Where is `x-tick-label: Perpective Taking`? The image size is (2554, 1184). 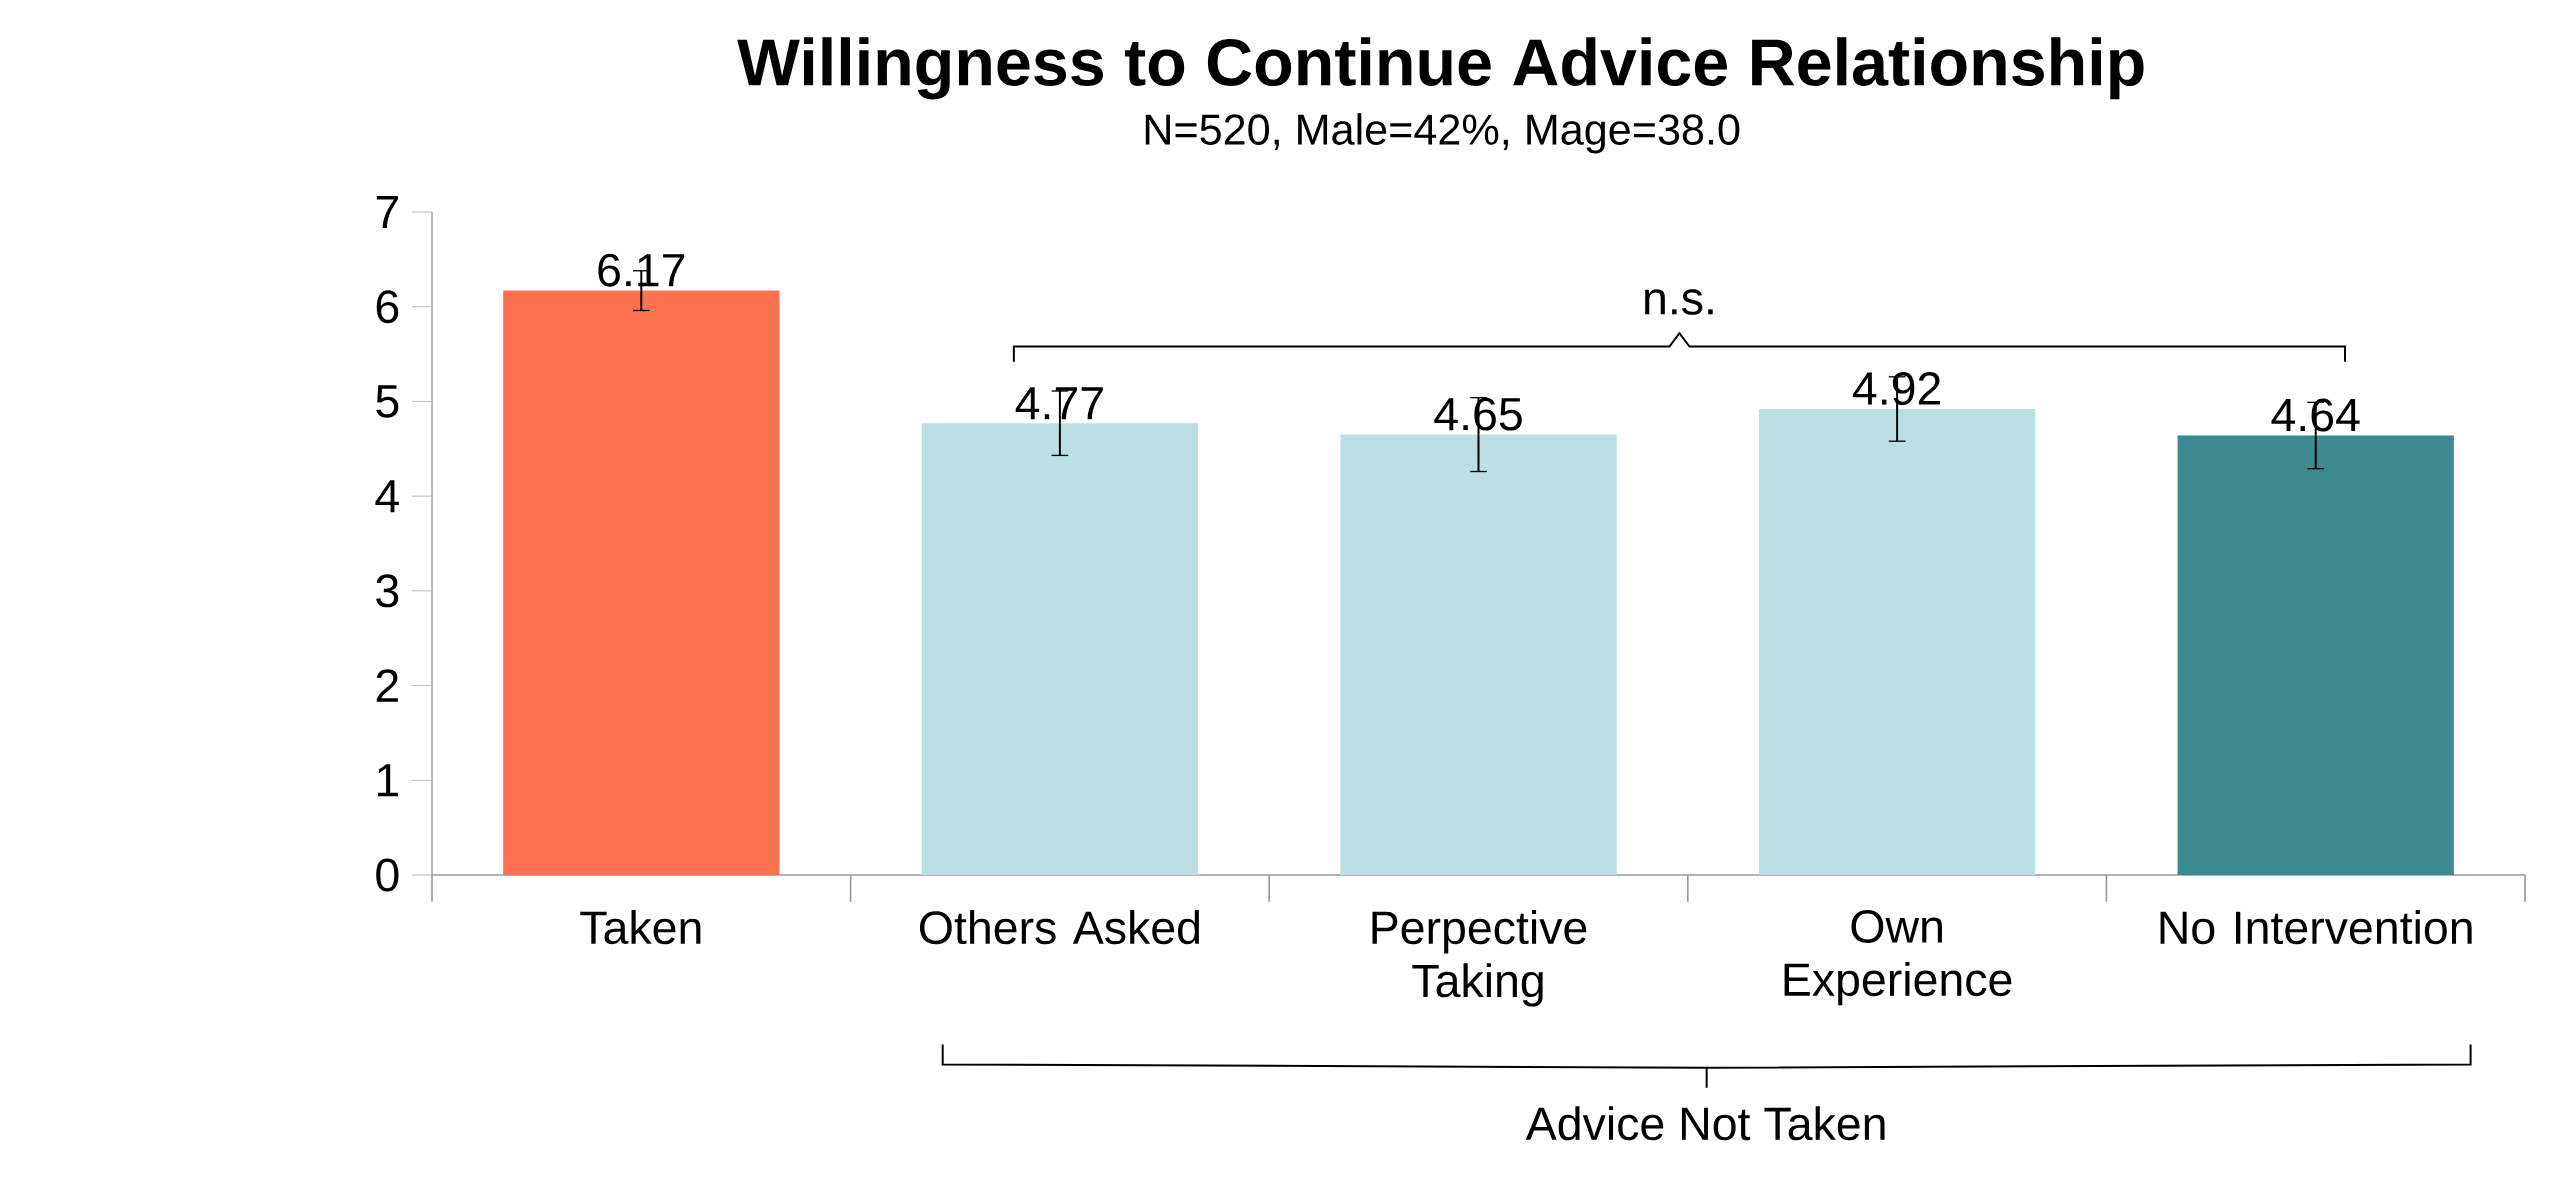 x-tick-label: Perpective Taking is located at coordinates (1479, 958).